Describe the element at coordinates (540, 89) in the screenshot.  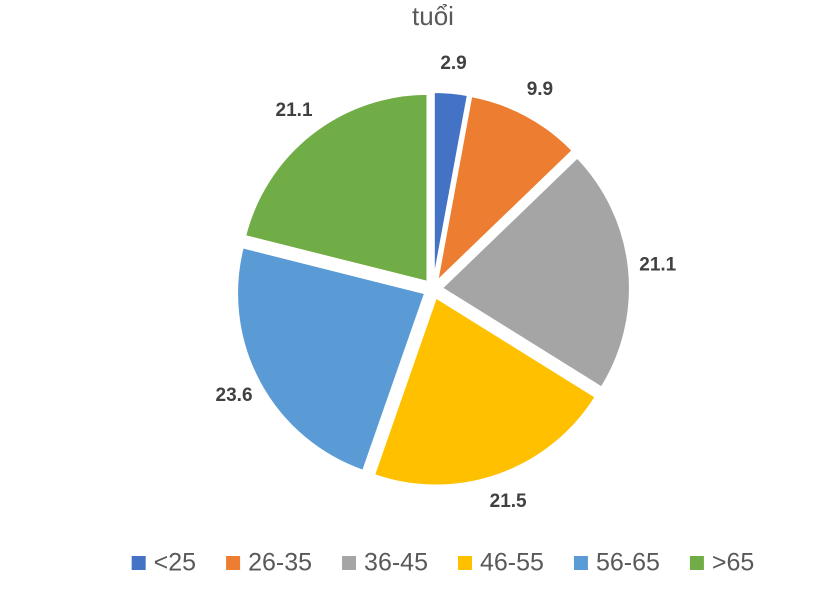
I see `data-label: 9.9` at that location.